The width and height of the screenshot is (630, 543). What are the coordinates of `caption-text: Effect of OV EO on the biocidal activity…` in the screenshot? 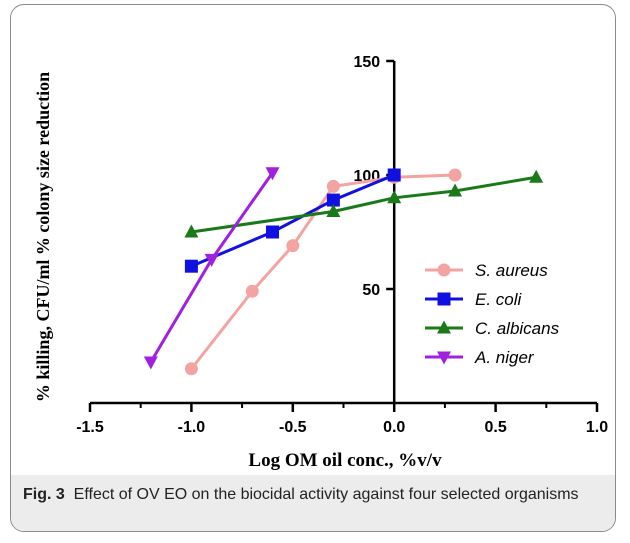 It's located at (326, 494).